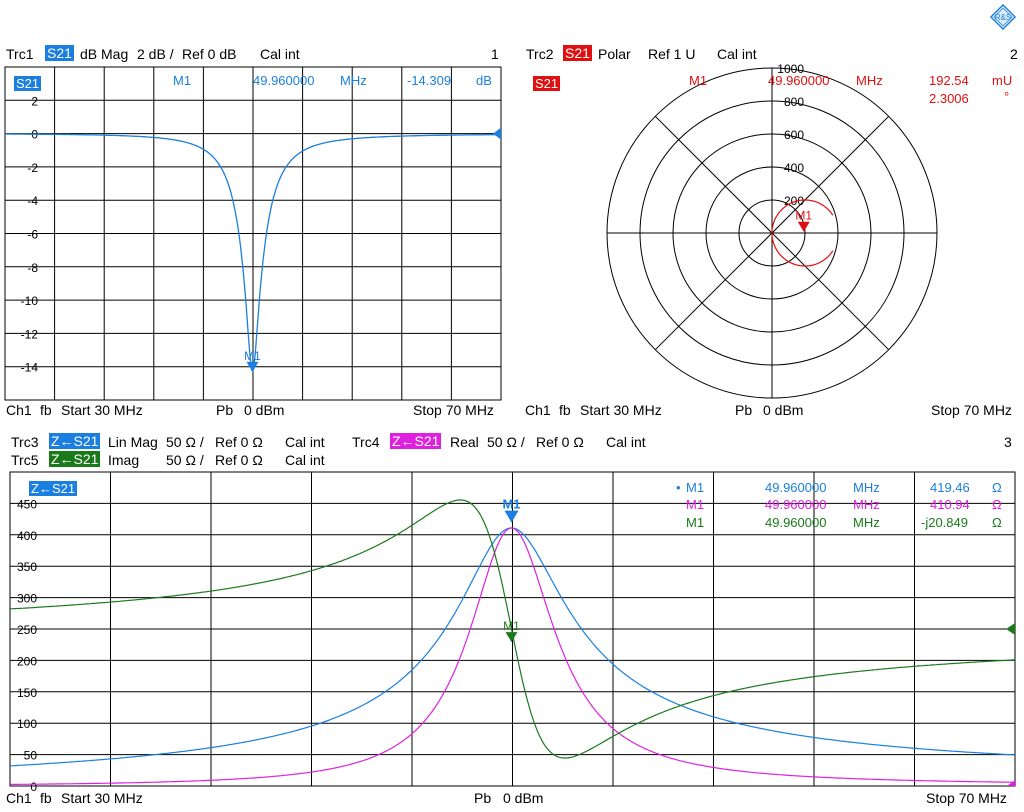 Image resolution: width=1024 pixels, height=812 pixels. I want to click on d1-footer-start: Start 30 MHz, so click(102, 410).